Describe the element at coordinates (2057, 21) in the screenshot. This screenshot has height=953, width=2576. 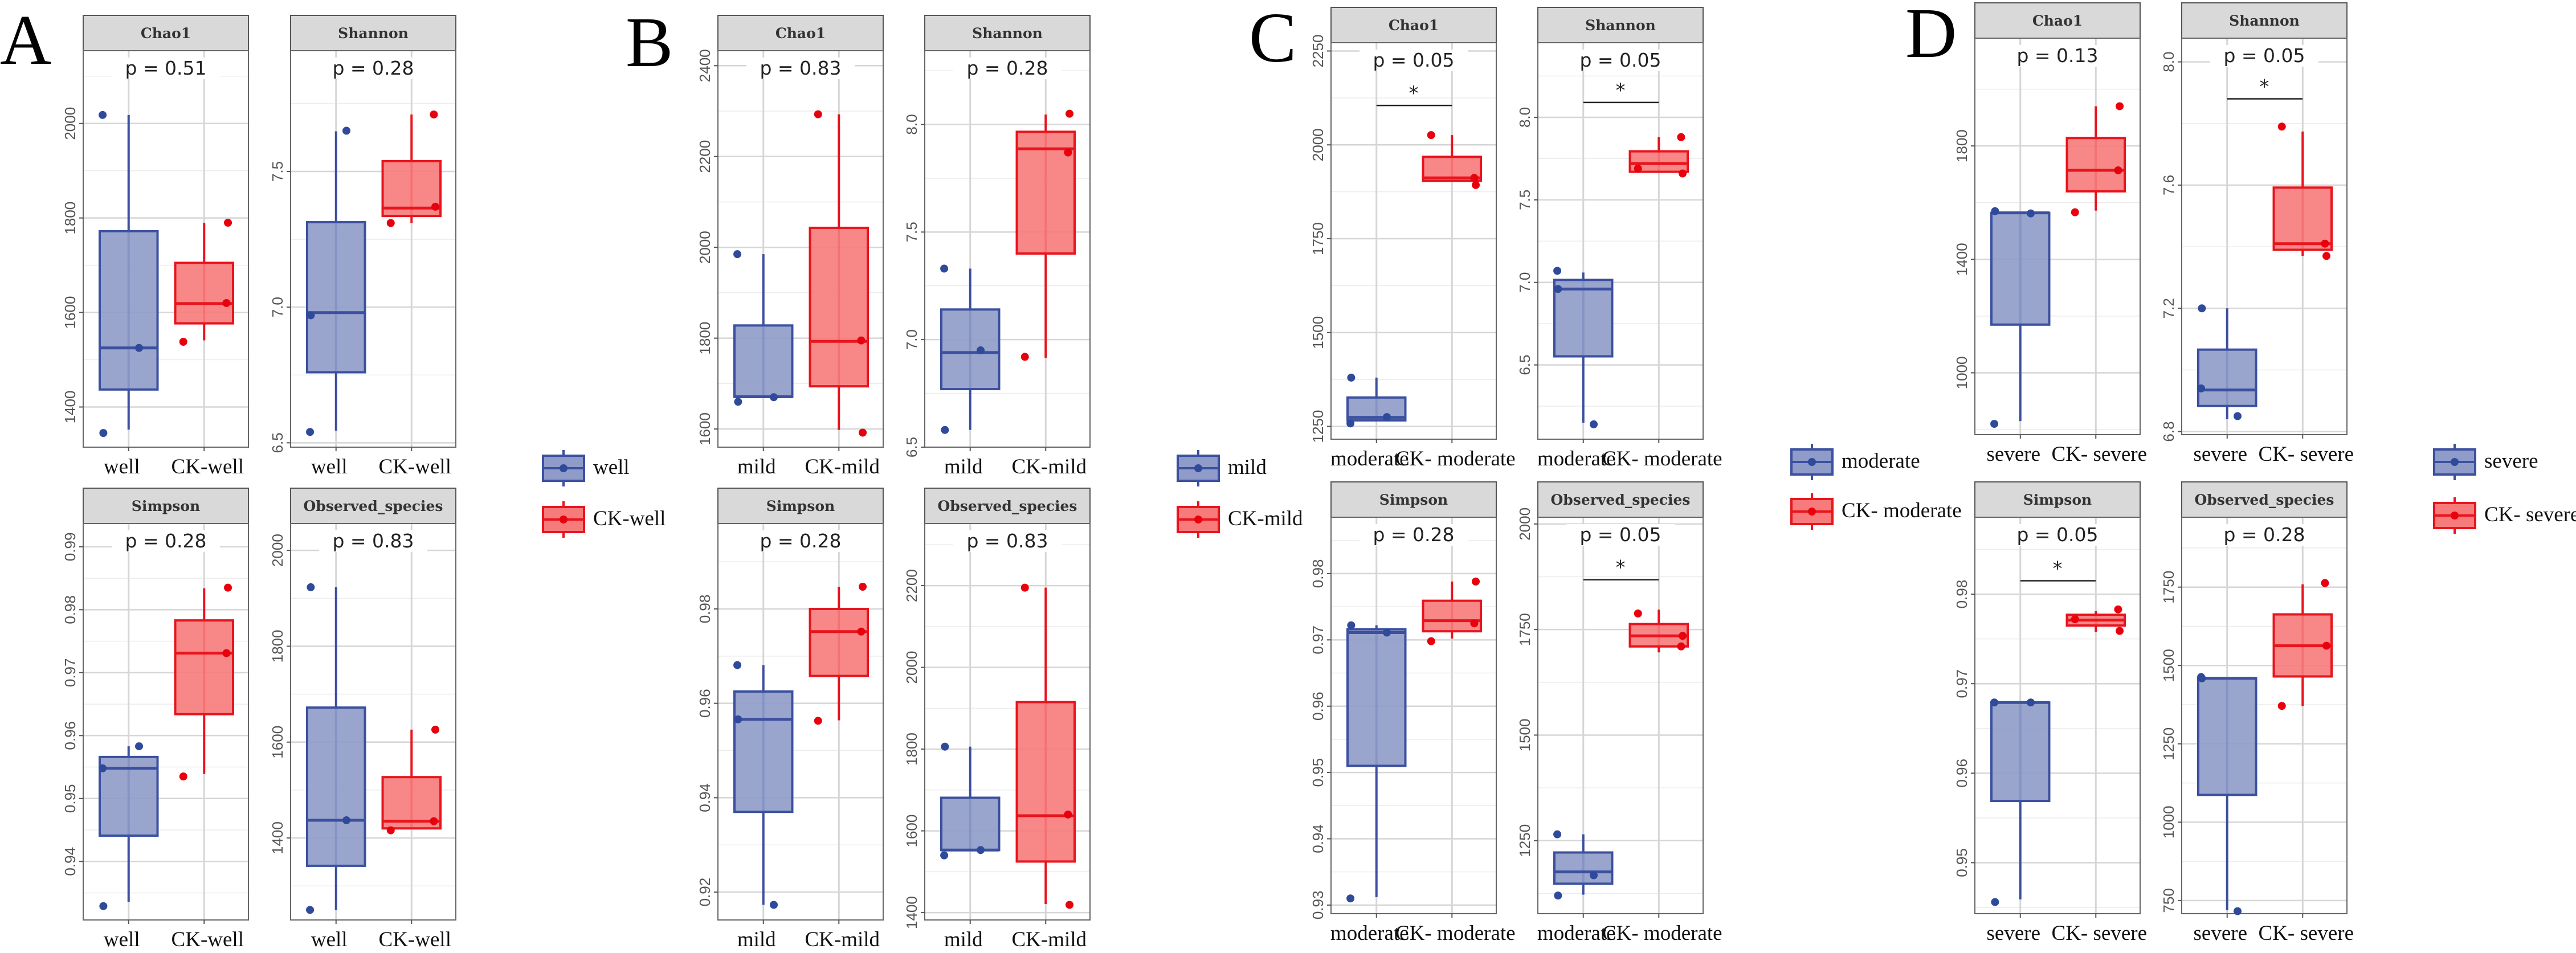
I see `facet-title: Chao1` at that location.